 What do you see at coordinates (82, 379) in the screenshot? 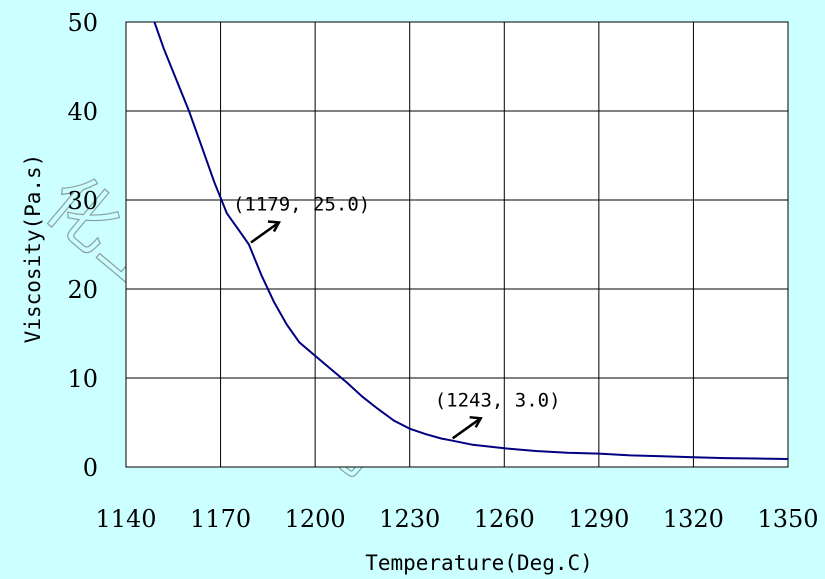
I see `y-tick-label: 10` at bounding box center [82, 379].